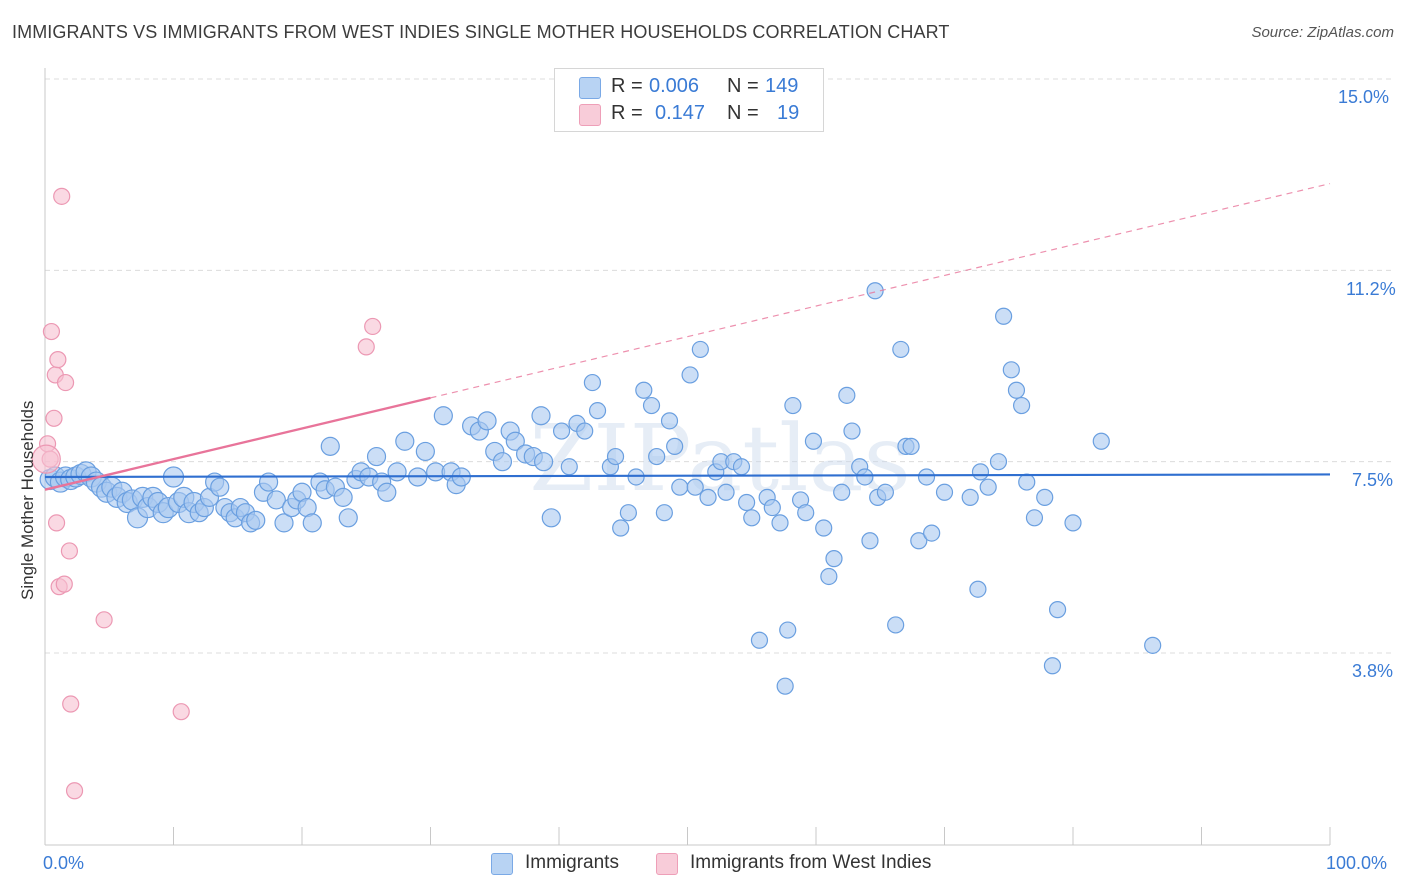 Image resolution: width=1406 pixels, height=892 pixels. I want to click on legend-swatch-blue, so click(590, 88).